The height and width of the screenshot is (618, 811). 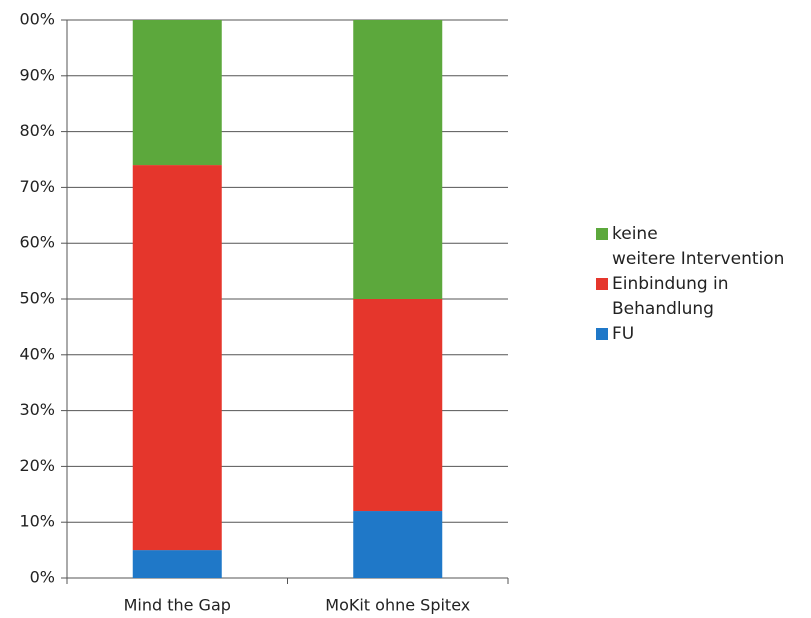 I want to click on y-tick-label: 90%, so click(x=37, y=74).